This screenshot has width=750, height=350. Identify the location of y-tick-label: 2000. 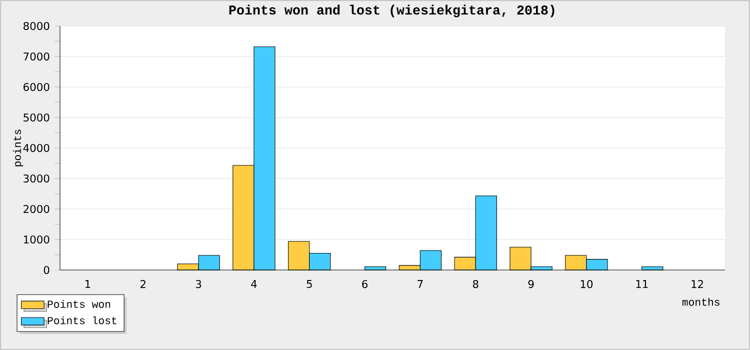
(37, 209).